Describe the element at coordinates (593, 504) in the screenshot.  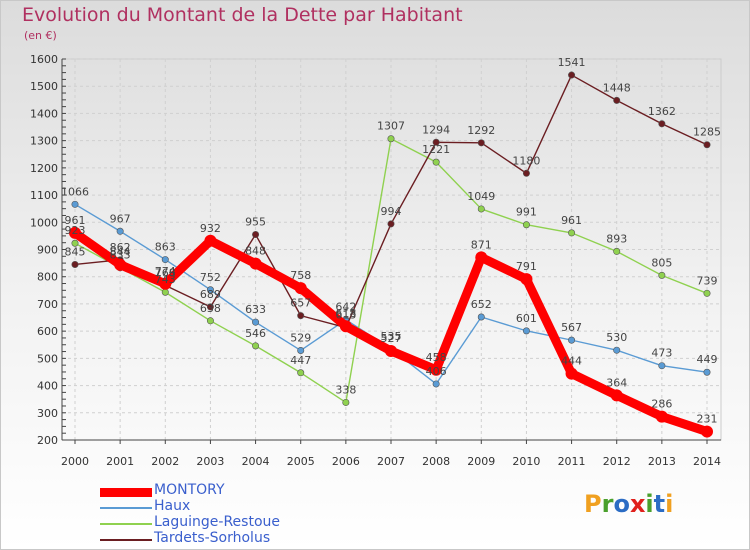
I see `logo-letter: P` at that location.